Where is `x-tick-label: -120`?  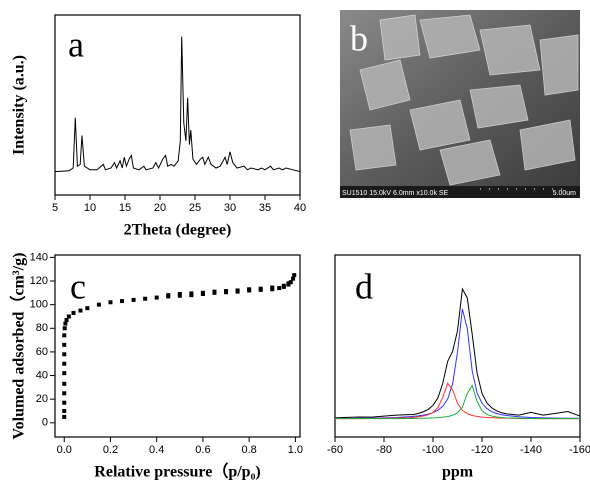 x-tick-label: -120 is located at coordinates (482, 450).